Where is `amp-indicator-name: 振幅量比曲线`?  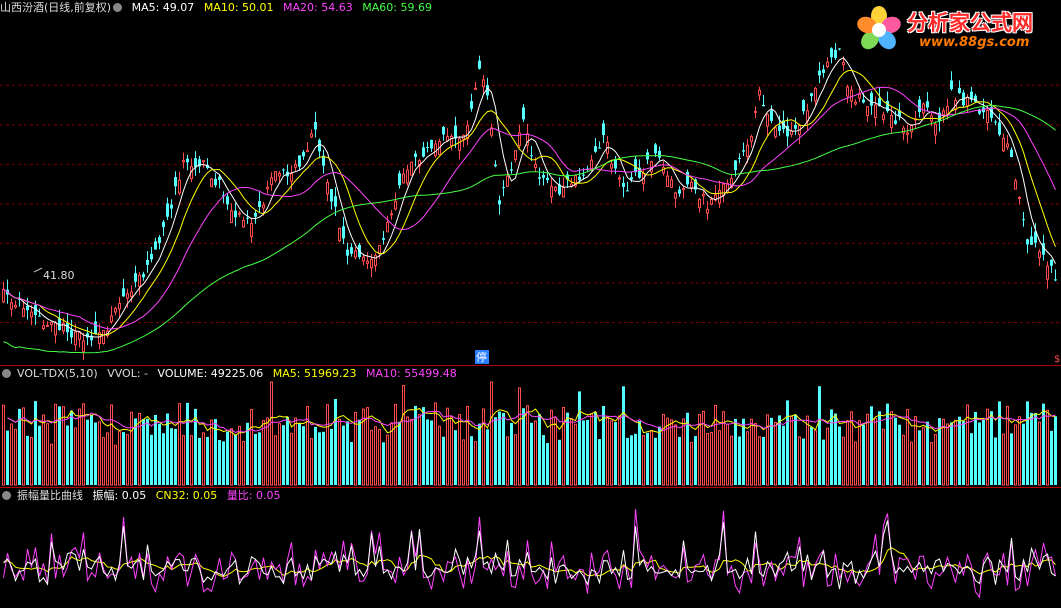 amp-indicator-name: 振幅量比曲线 is located at coordinates (50, 495).